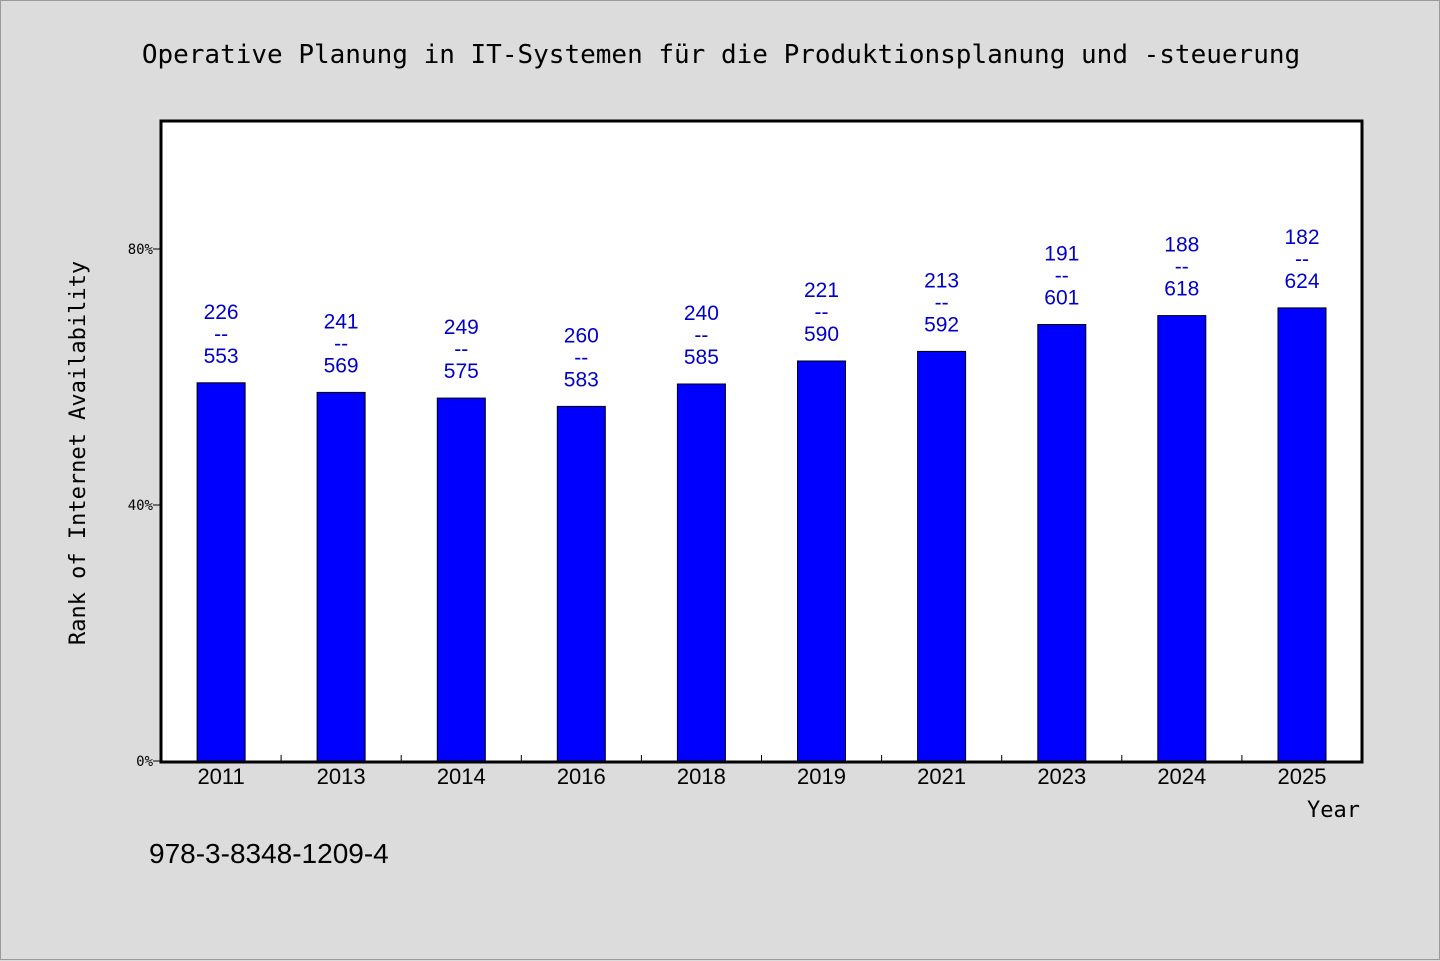  Describe the element at coordinates (1062, 276) in the screenshot. I see `bar-label-sep-2023: --` at that location.